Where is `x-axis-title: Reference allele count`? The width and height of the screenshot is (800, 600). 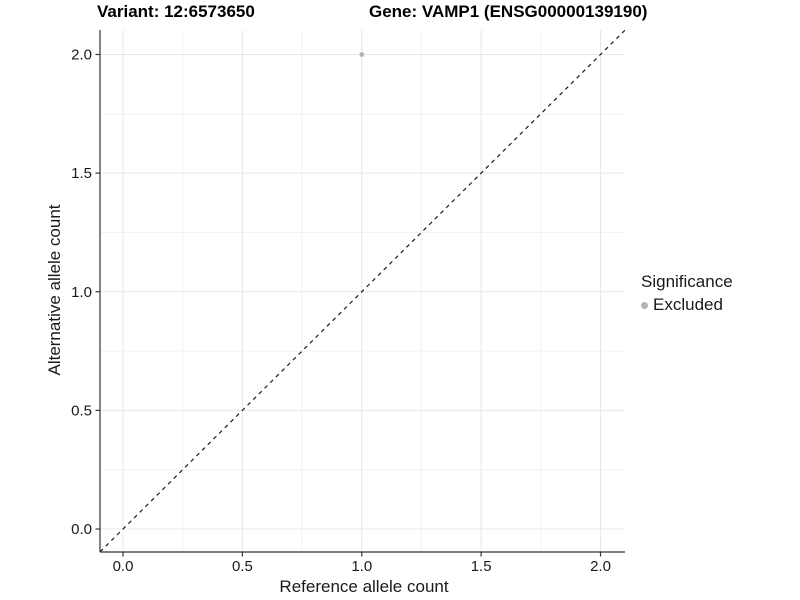
x-axis-title: Reference allele count is located at coordinates (364, 586).